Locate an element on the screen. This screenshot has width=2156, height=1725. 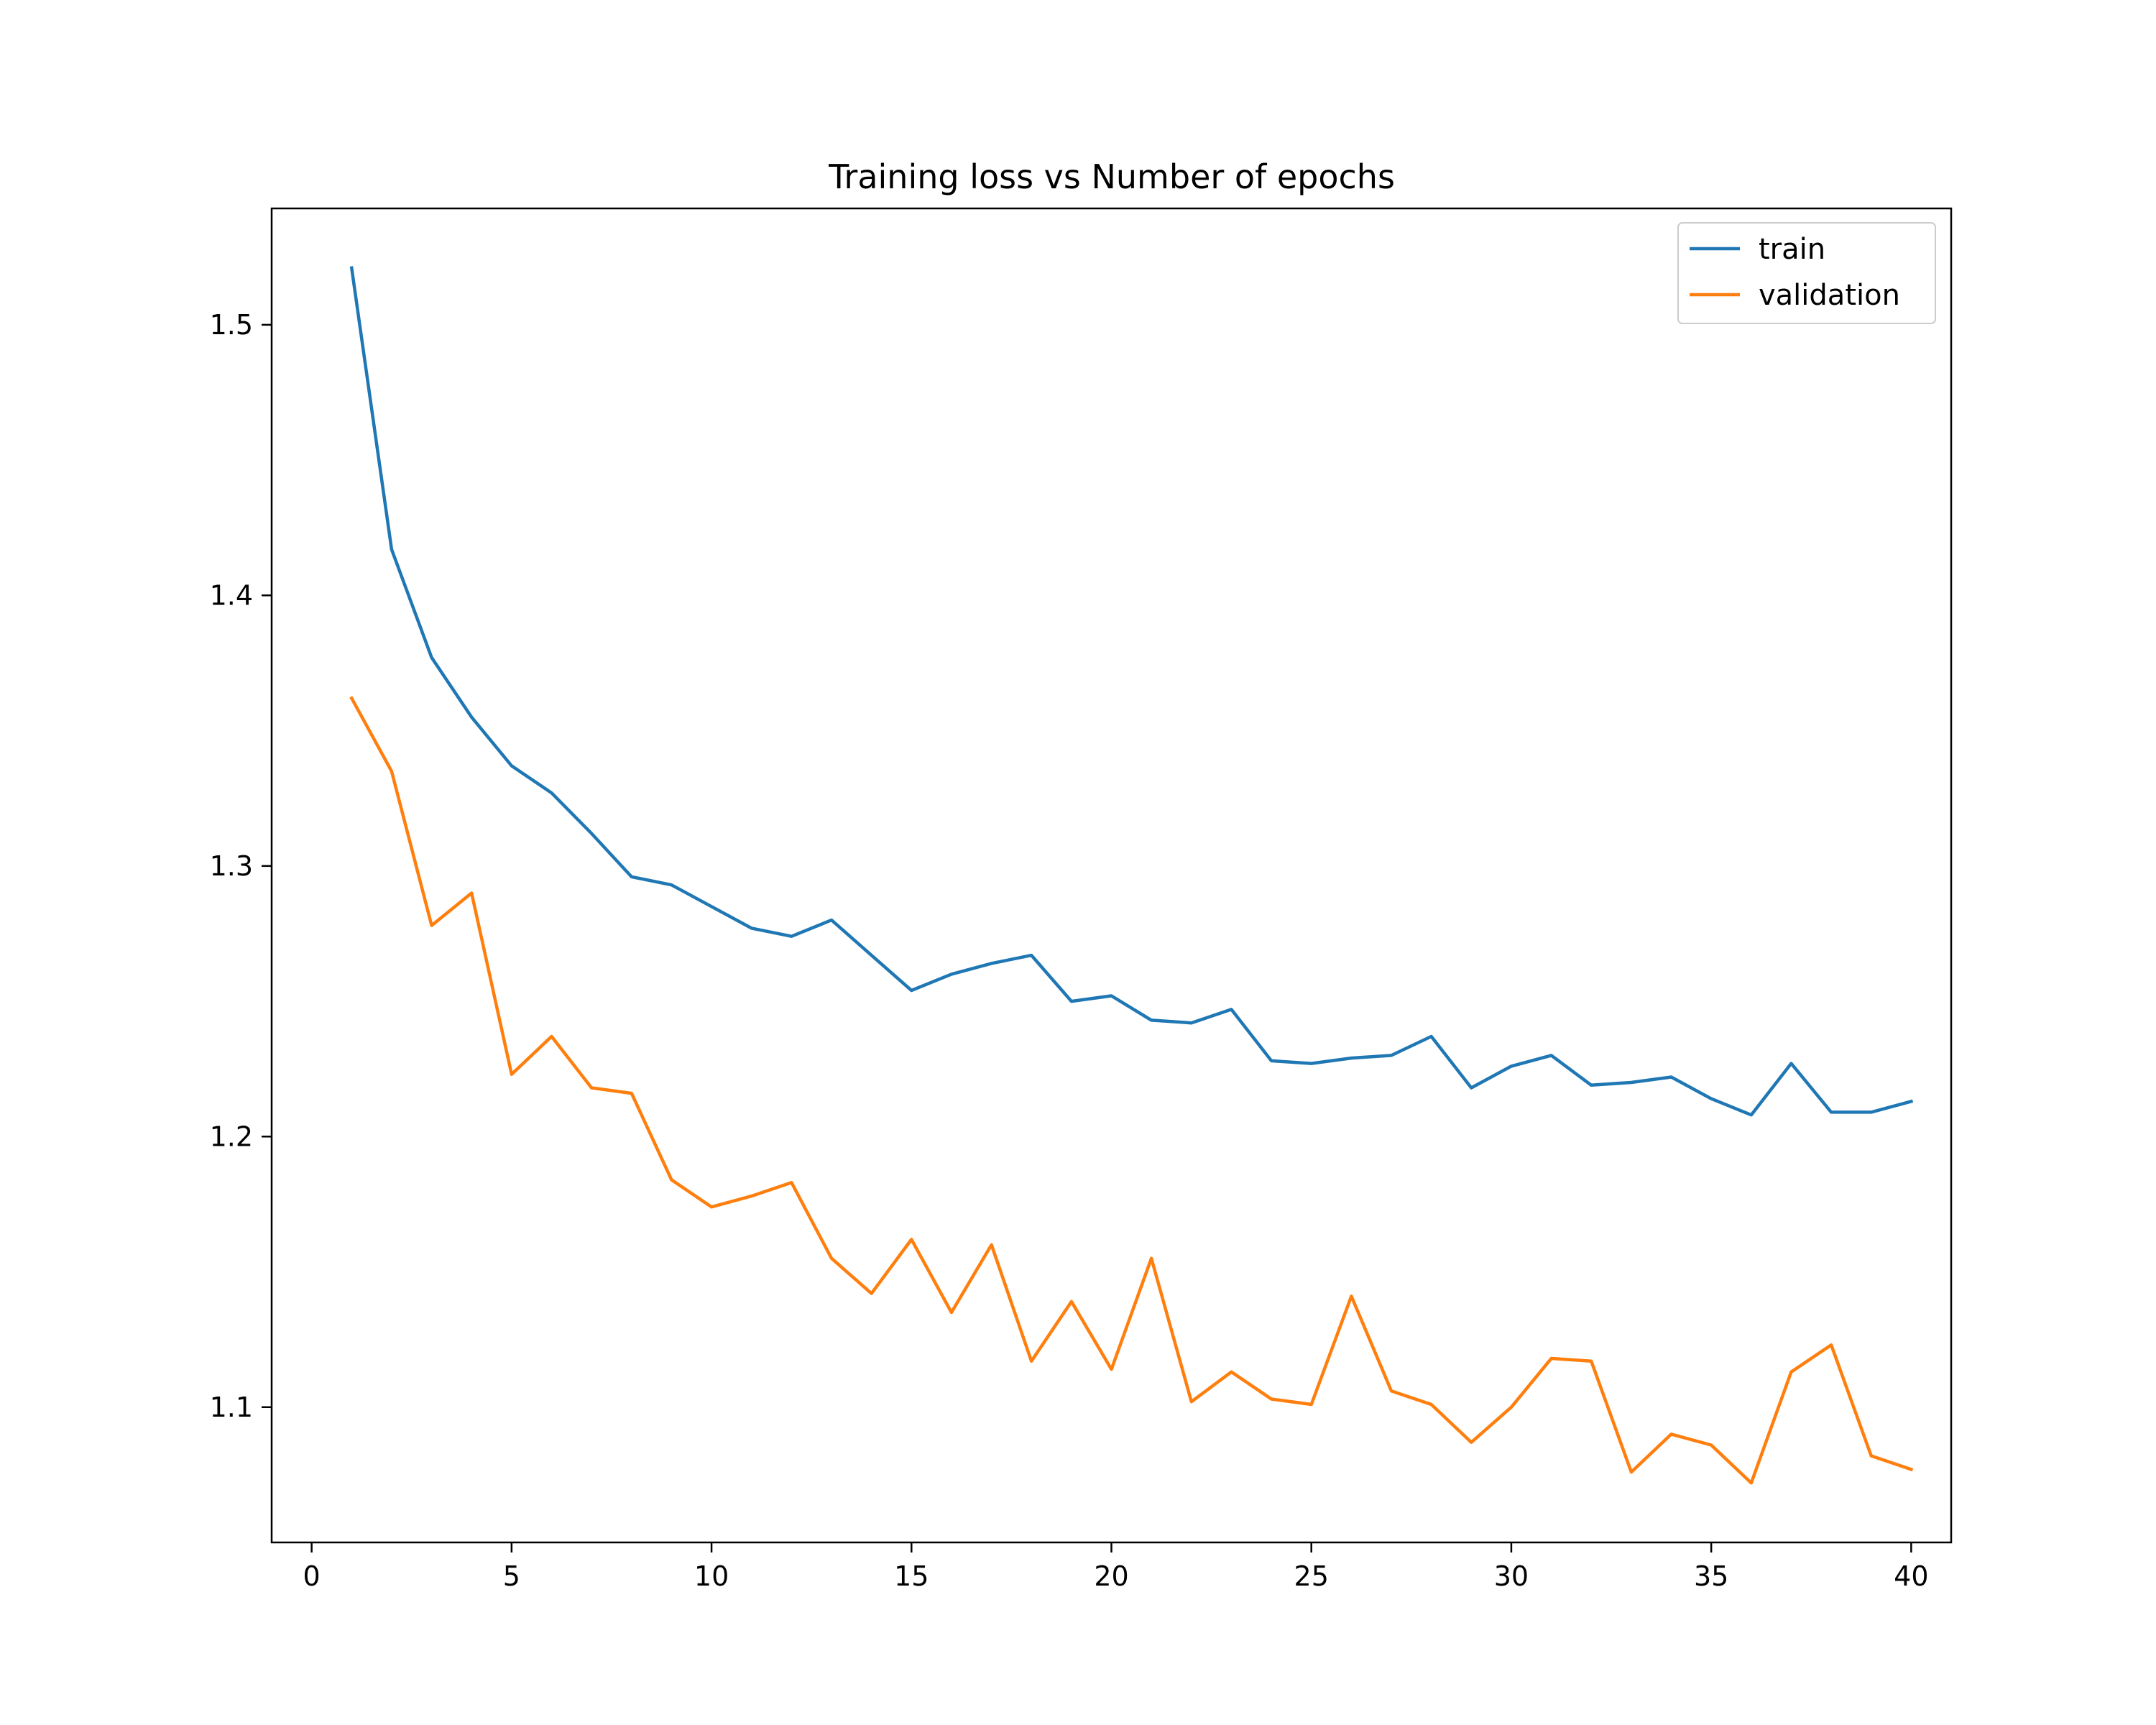
y-tick-label: 1.1 is located at coordinates (232, 1407).